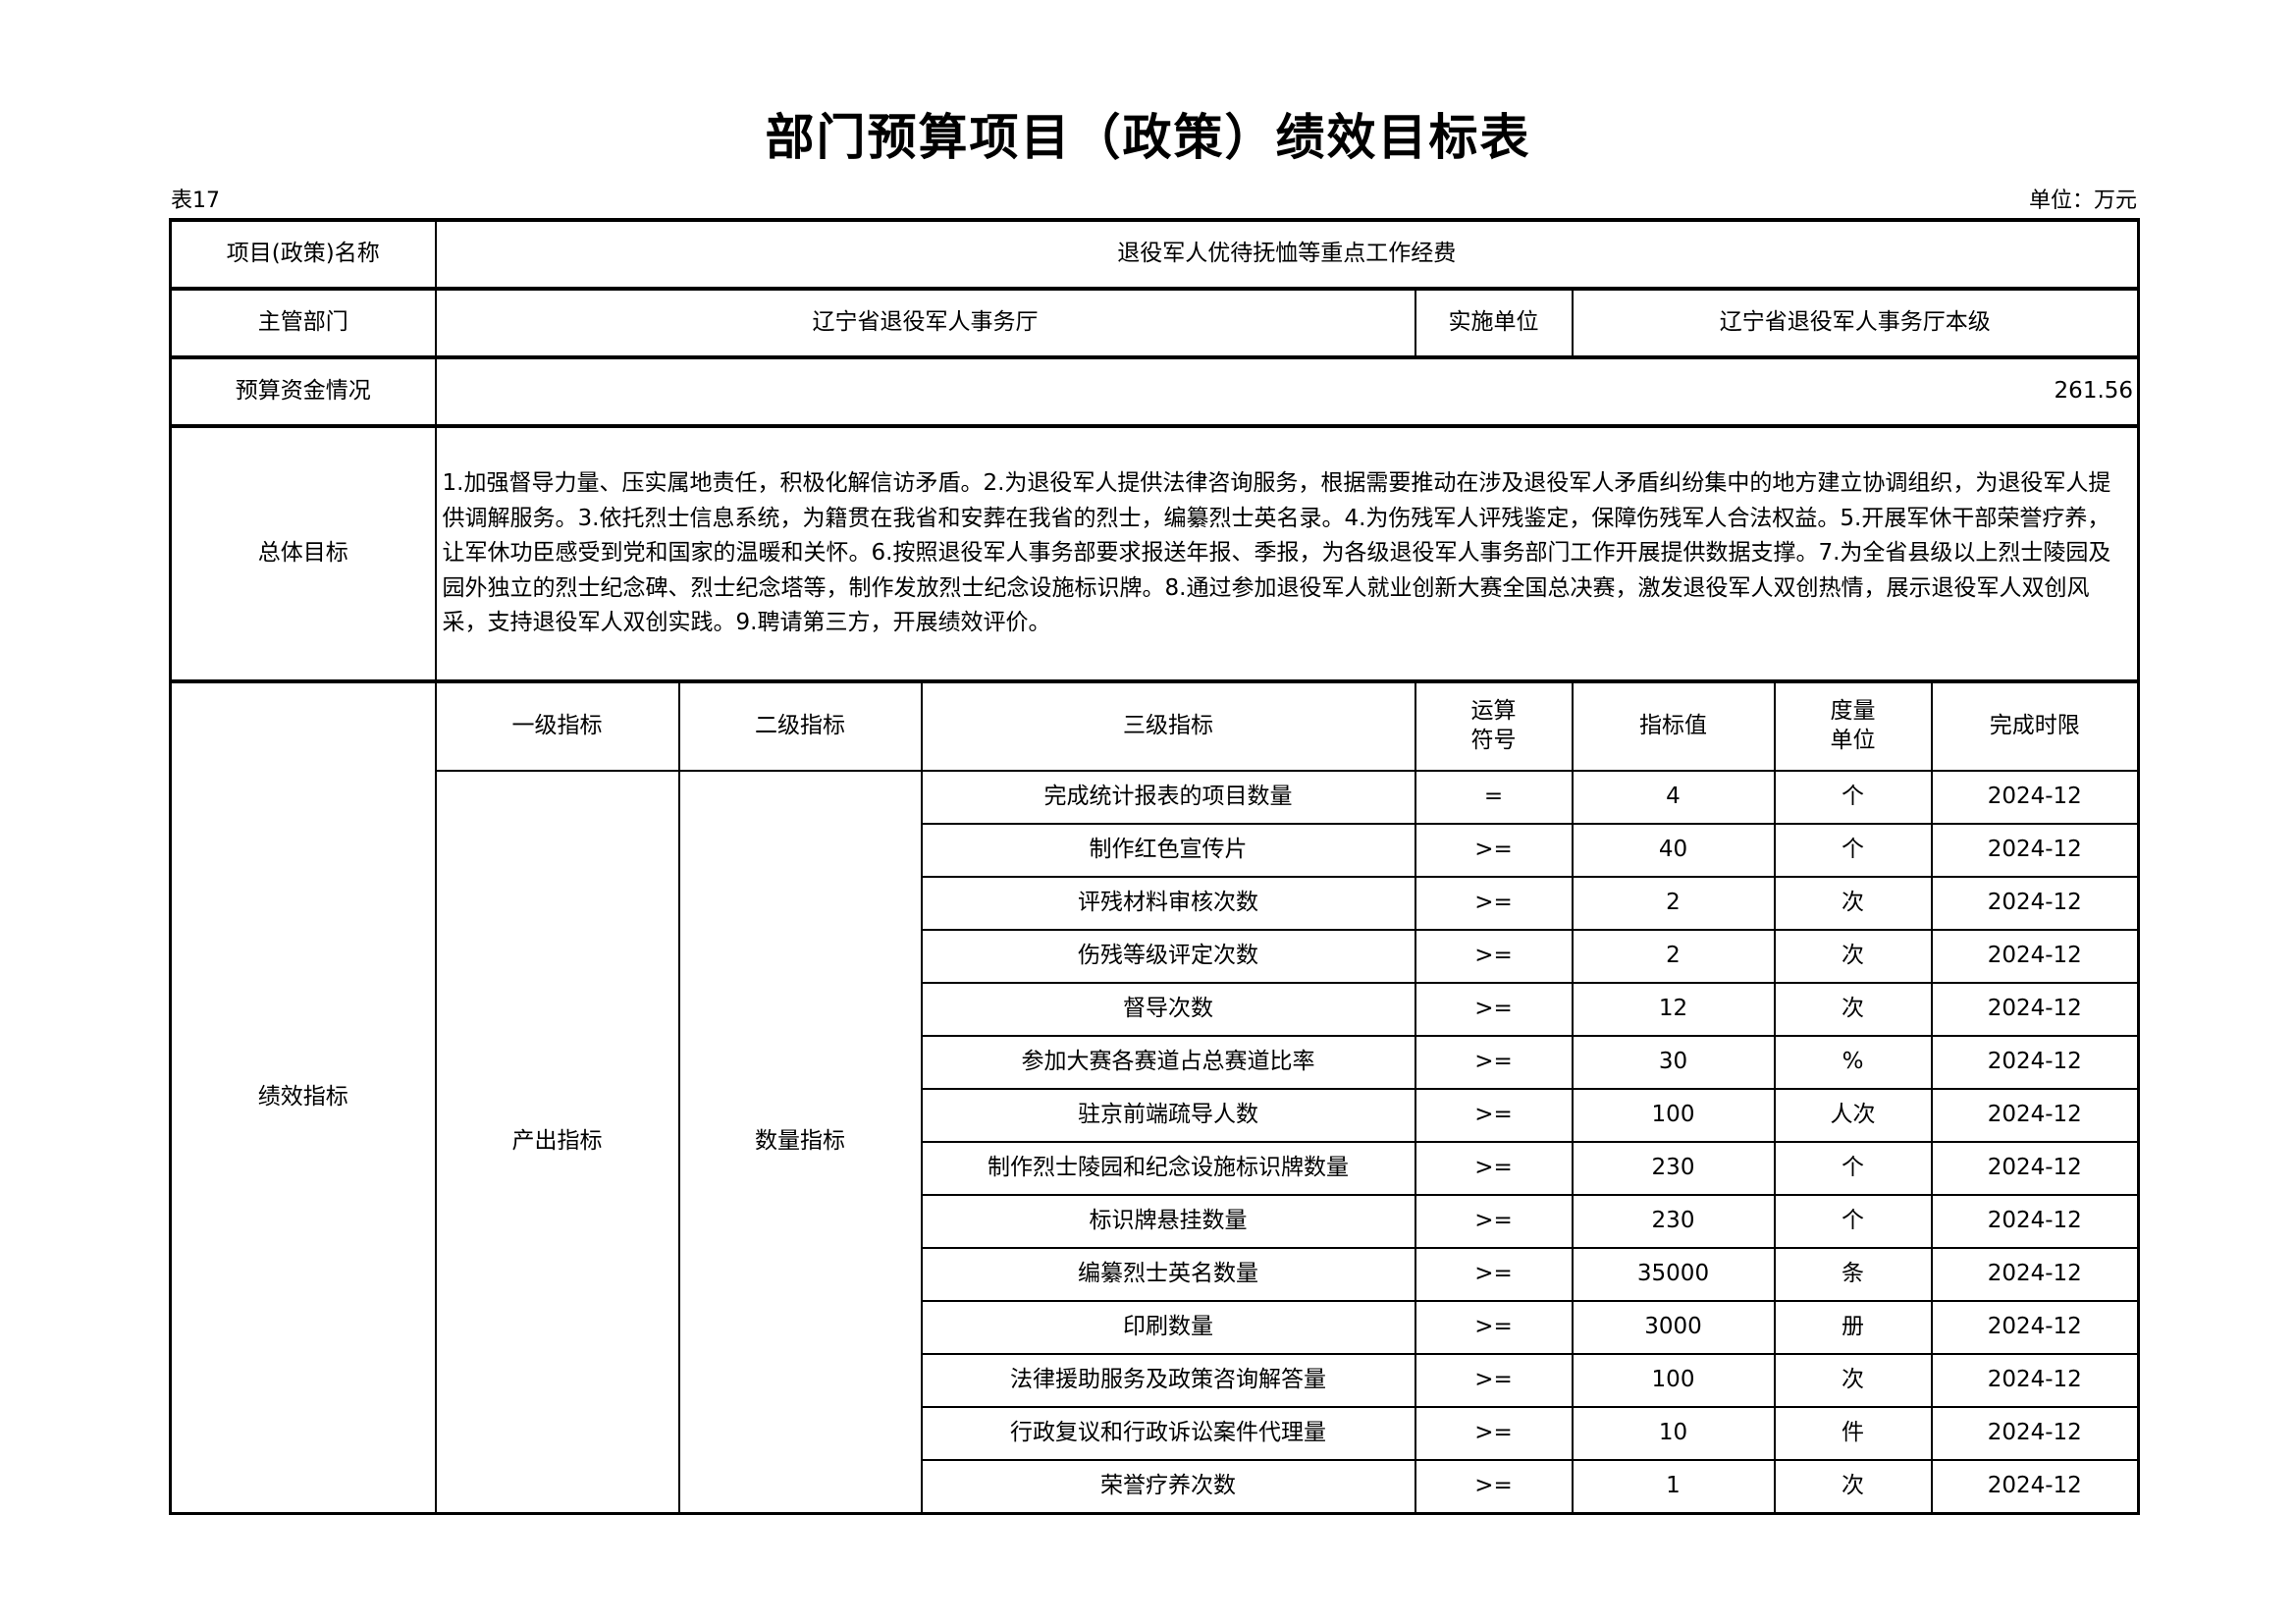  What do you see at coordinates (1853, 1062) in the screenshot?
I see `unit: %` at bounding box center [1853, 1062].